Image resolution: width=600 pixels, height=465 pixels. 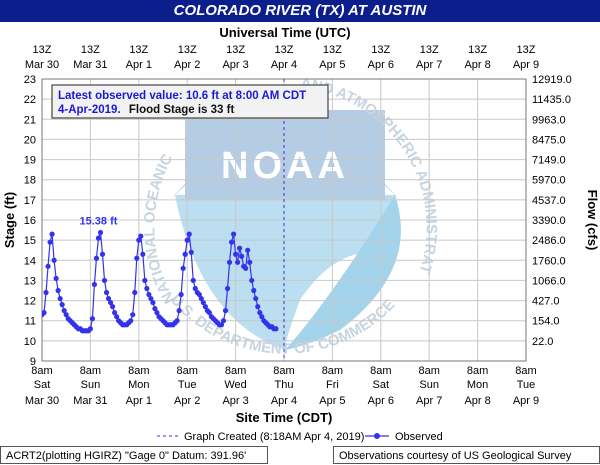 I want to click on x-tick-date: Apr 9, so click(x=526, y=401).